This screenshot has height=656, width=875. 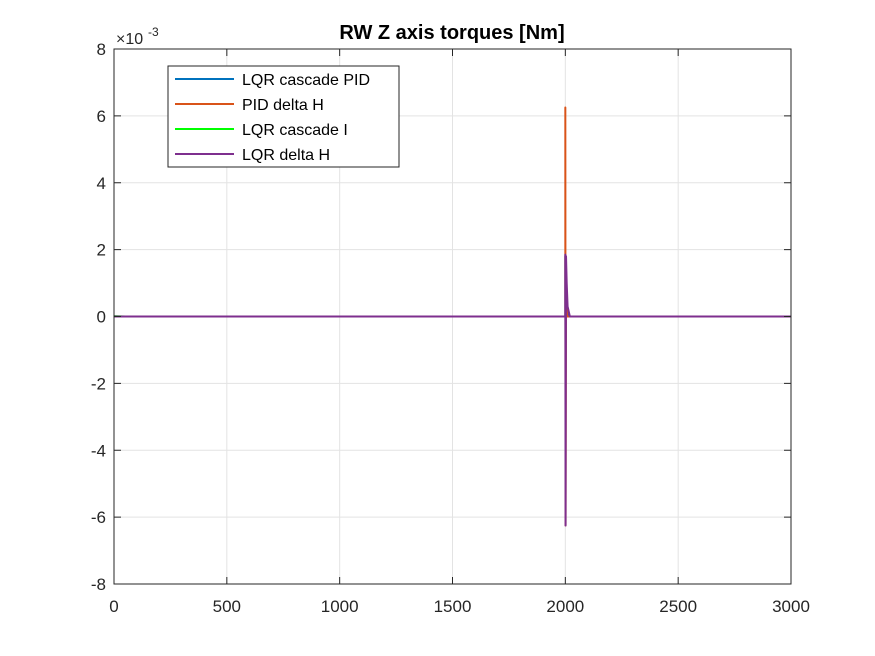 What do you see at coordinates (98, 383) in the screenshot?
I see `y-tick-label: -2` at bounding box center [98, 383].